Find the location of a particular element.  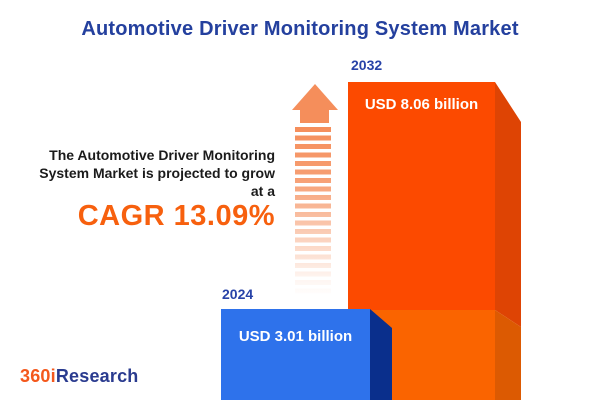

bar-2024-year-label: 2024 is located at coordinates (238, 294).